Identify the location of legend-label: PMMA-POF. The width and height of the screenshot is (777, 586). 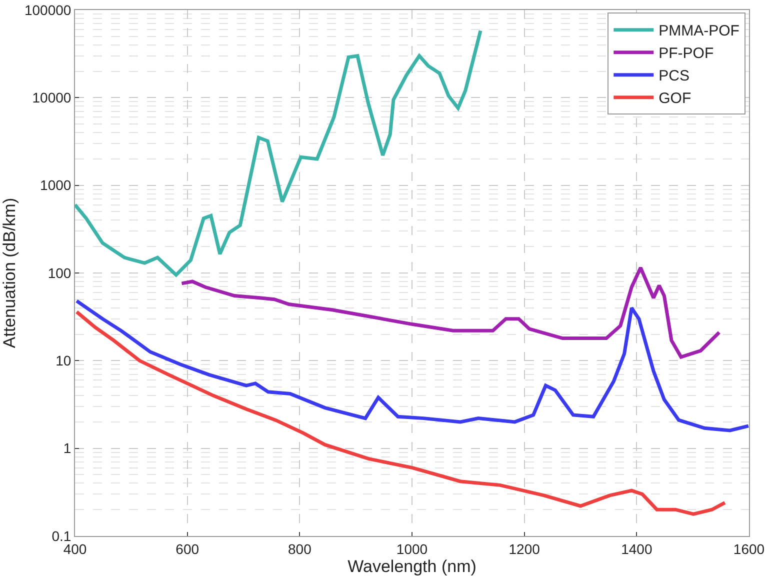
(699, 31).